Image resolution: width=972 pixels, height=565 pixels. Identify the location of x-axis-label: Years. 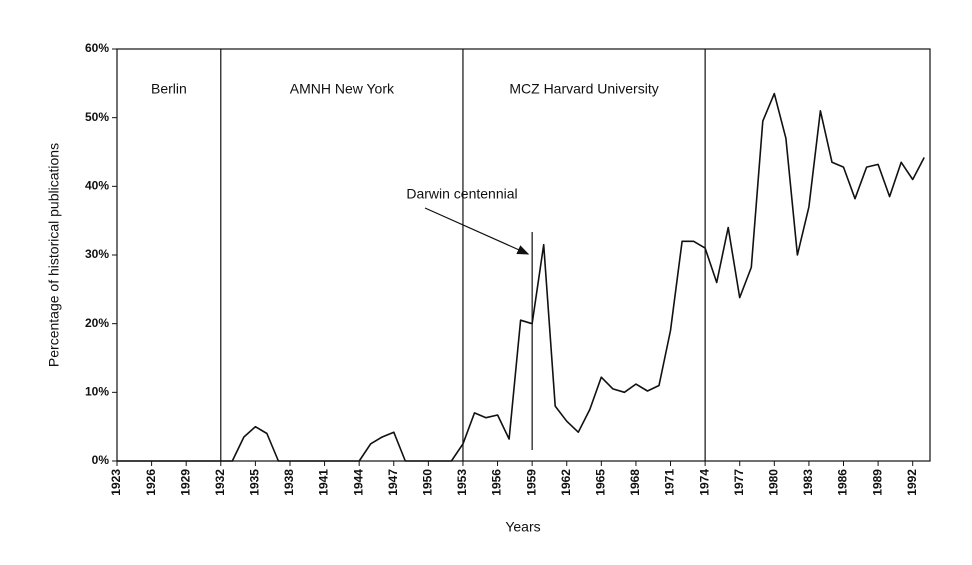
(522, 527).